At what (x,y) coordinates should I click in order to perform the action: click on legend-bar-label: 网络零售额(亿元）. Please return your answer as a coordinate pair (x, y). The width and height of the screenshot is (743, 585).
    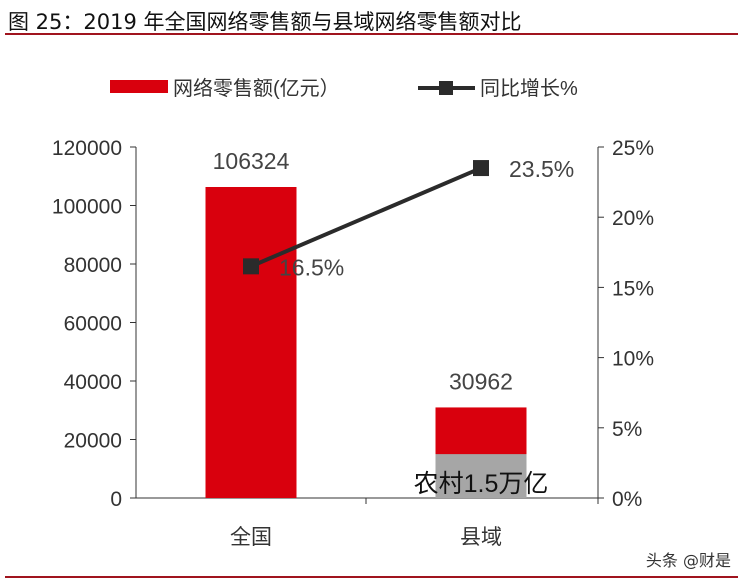
    Looking at the image, I should click on (256, 88).